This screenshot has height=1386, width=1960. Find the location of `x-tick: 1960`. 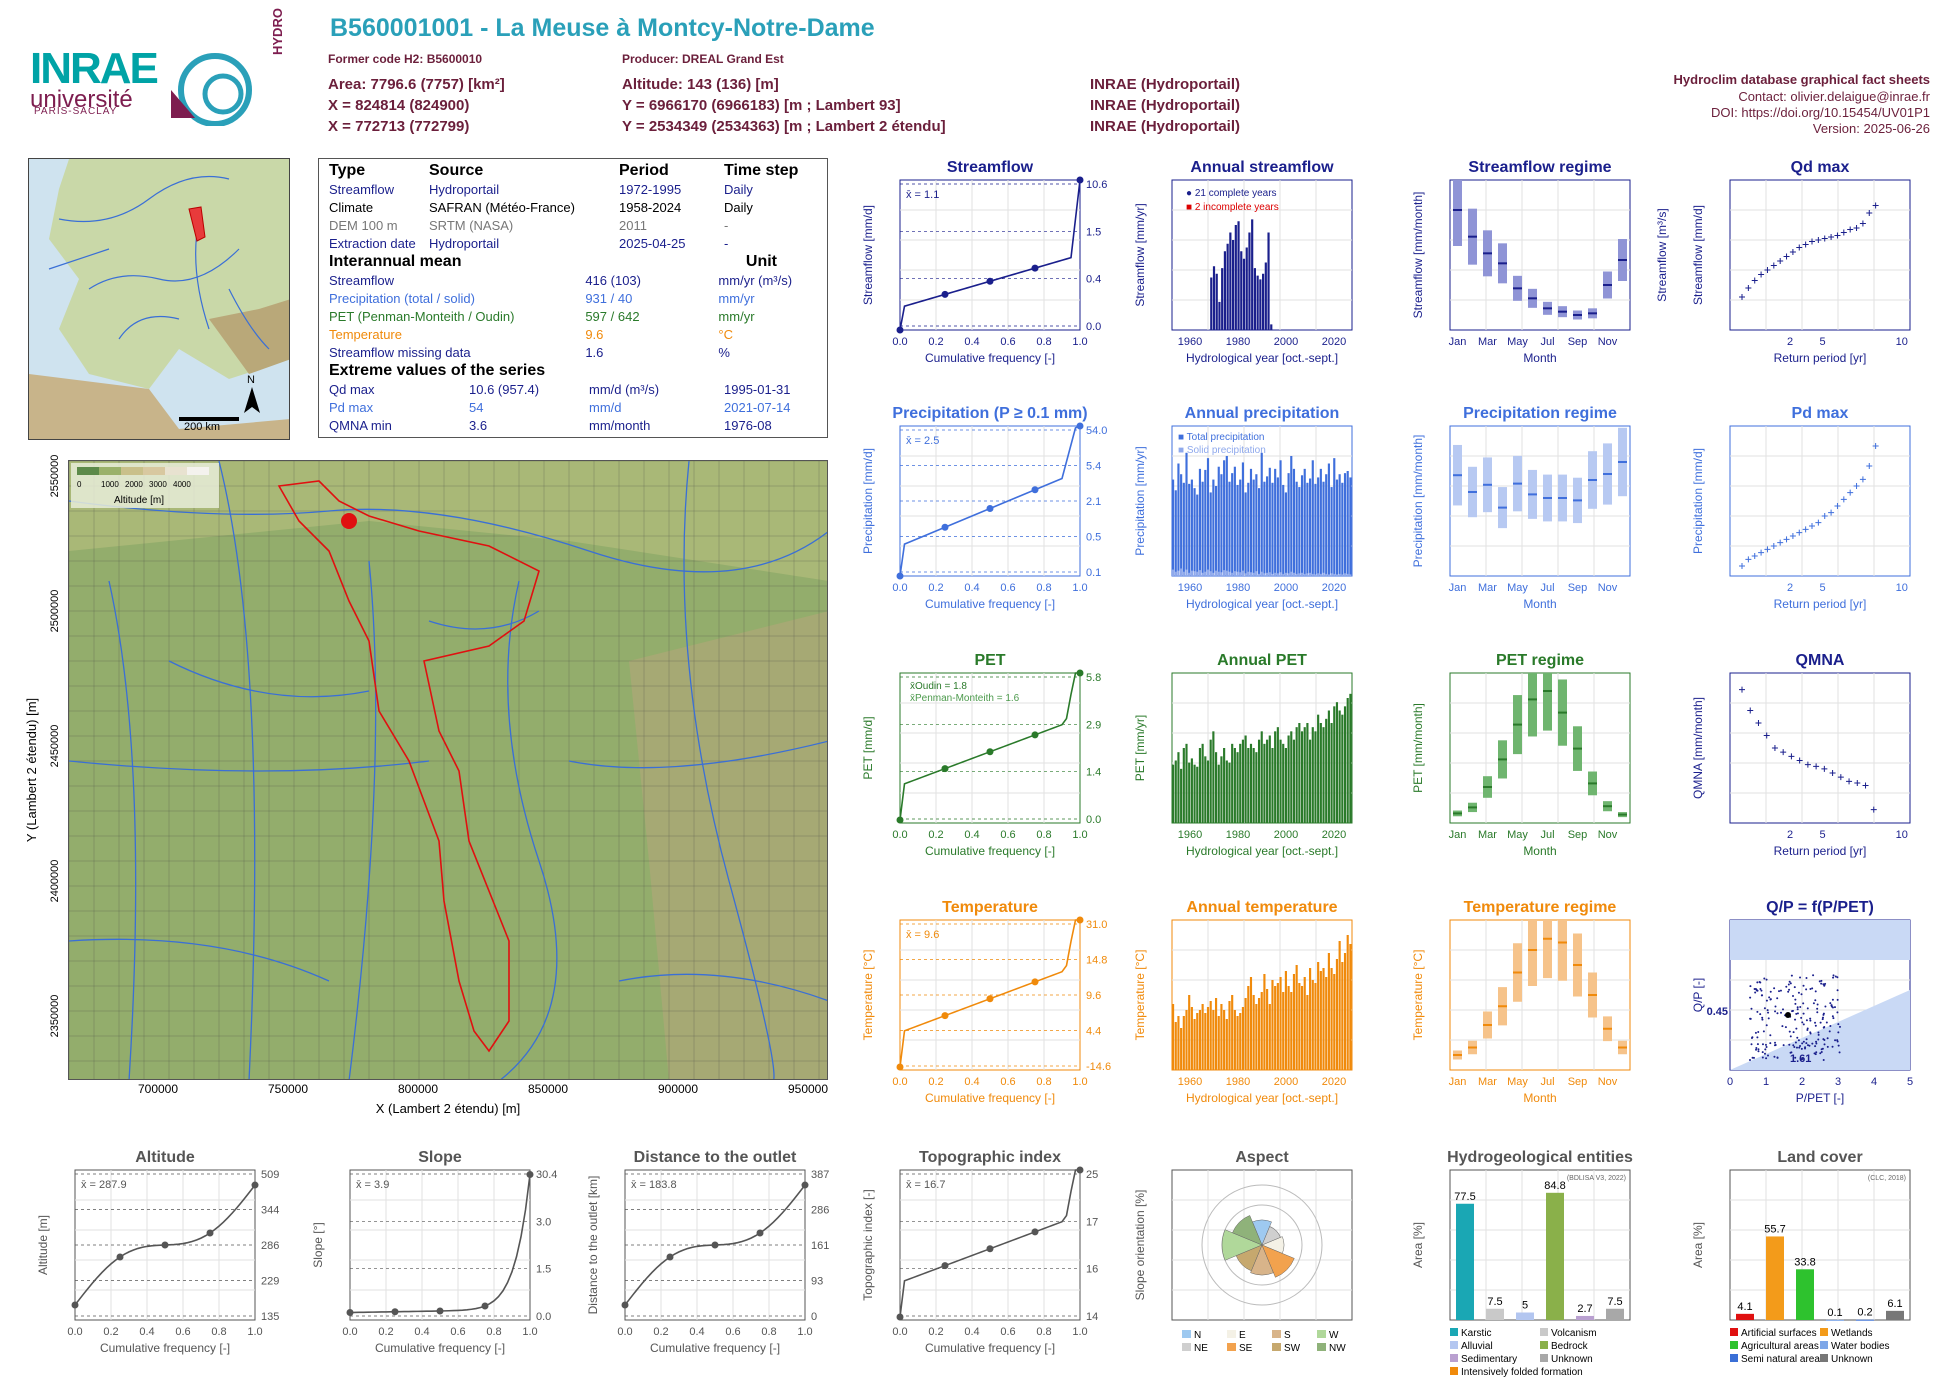

x-tick: 1960 is located at coordinates (1190, 1082).